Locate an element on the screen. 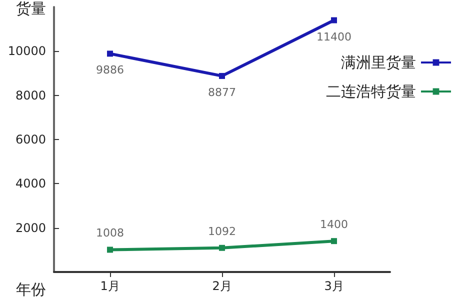 The height and width of the screenshot is (304, 469). data-label: 9886 is located at coordinates (110, 70).